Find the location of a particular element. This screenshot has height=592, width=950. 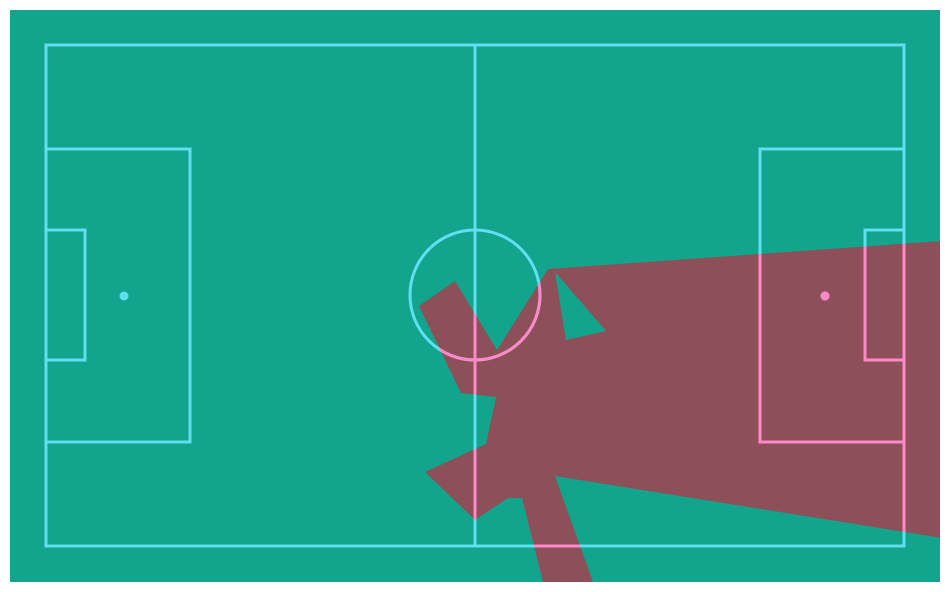

shaded-zone-notch is located at coordinates (580, 306).